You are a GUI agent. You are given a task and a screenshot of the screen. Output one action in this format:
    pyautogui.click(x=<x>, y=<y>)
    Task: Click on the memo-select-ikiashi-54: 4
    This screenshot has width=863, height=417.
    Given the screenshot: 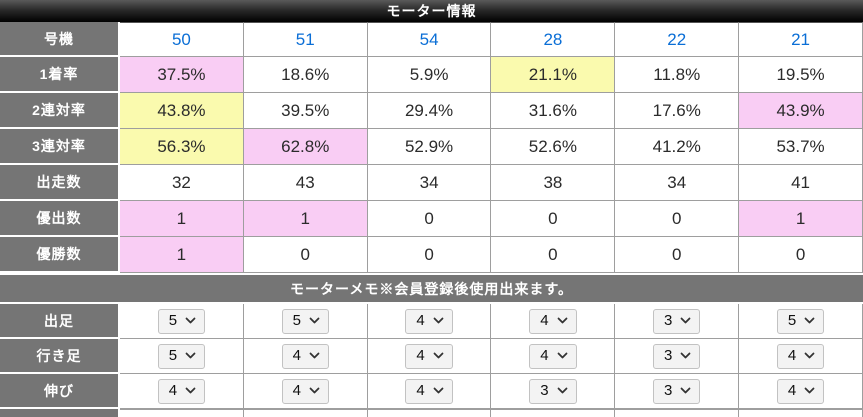 What is the action you would take?
    pyautogui.click(x=429, y=356)
    